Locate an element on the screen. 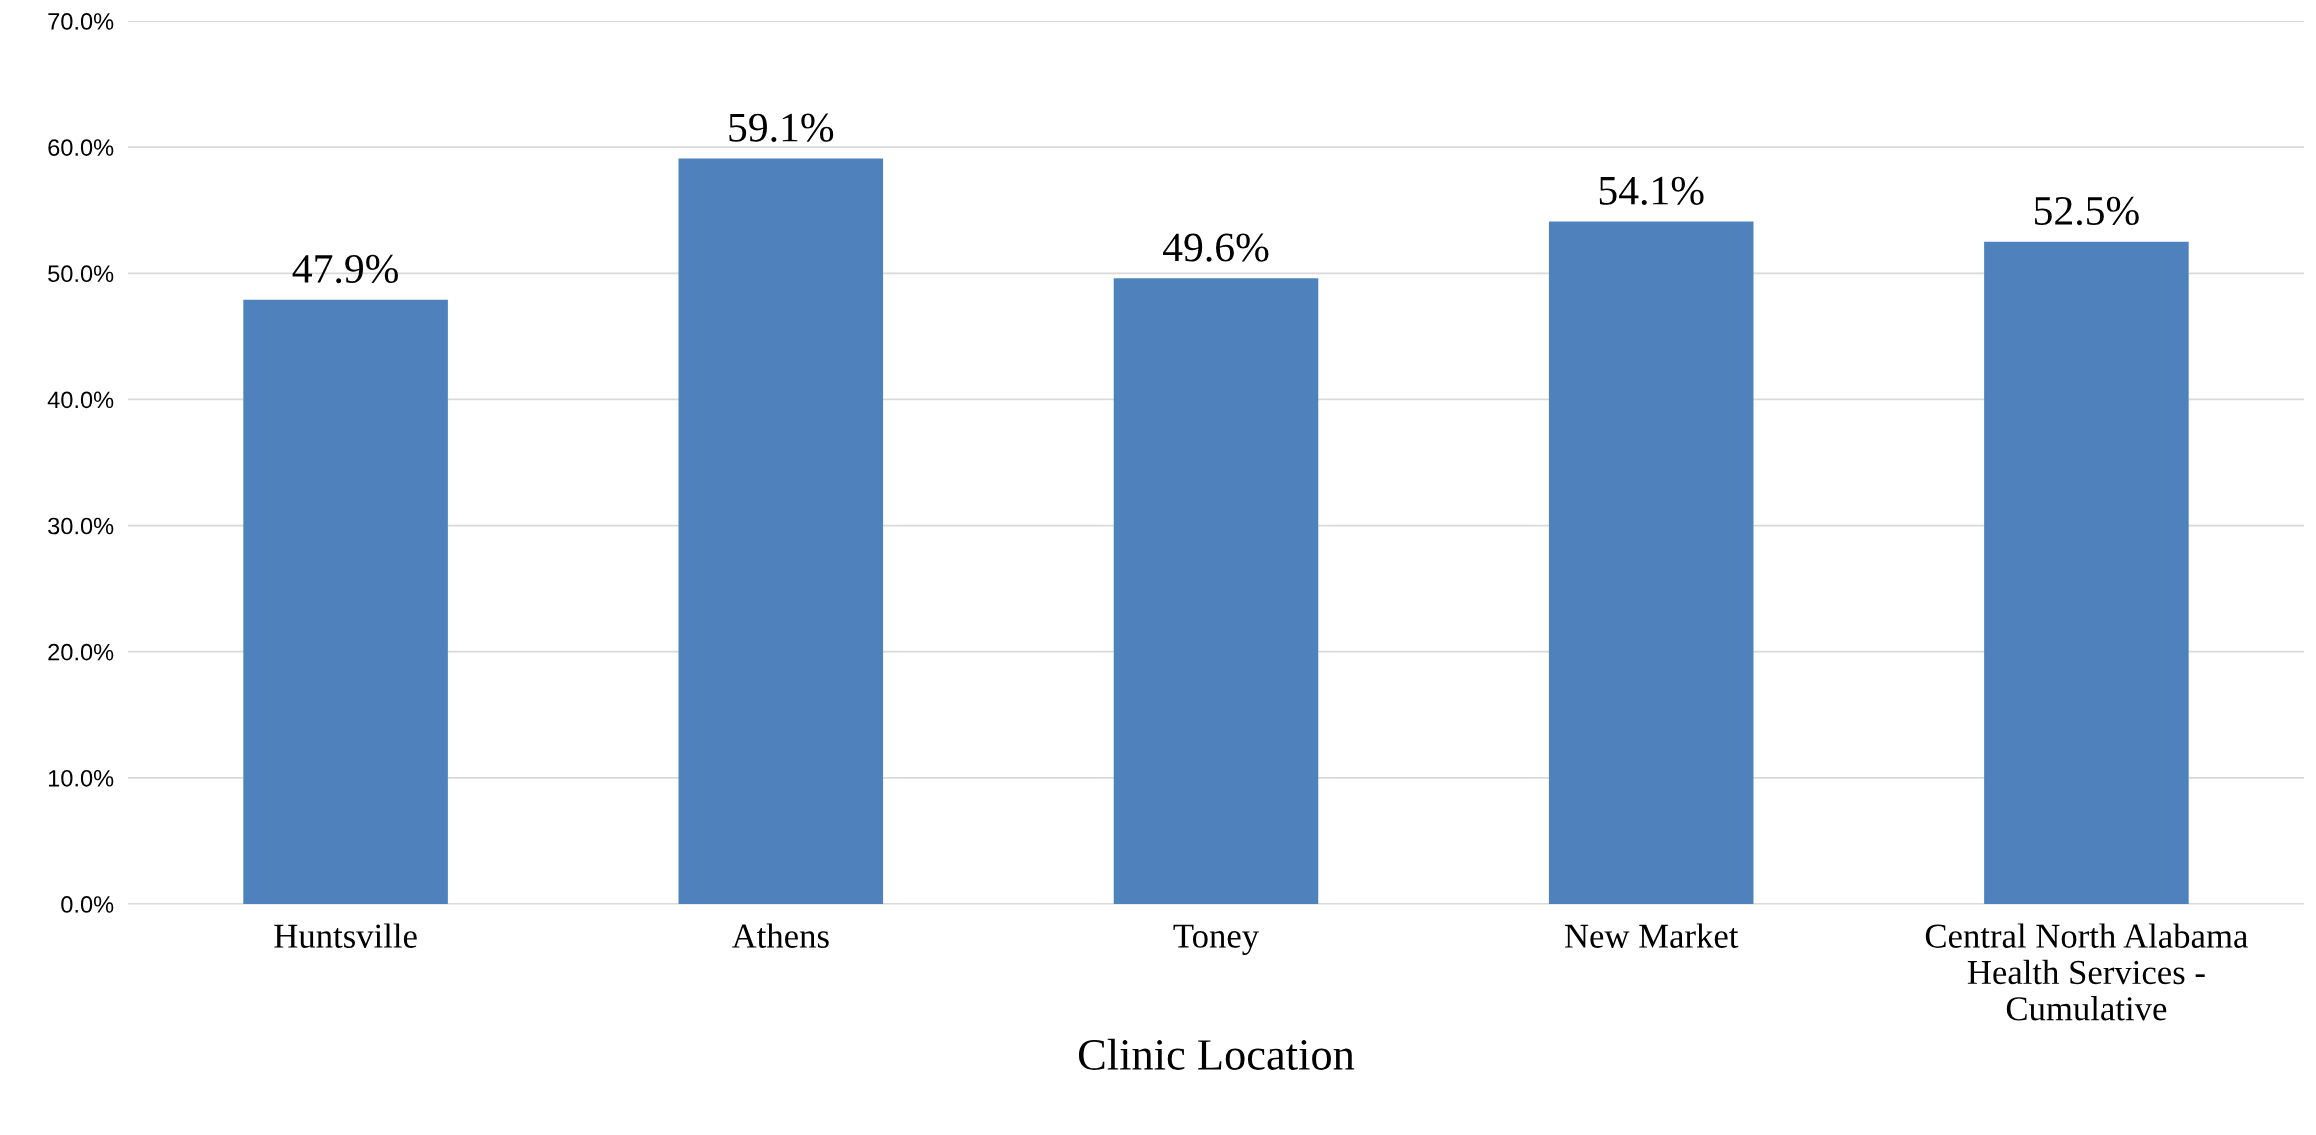  x-tick-label: Huntsville is located at coordinates (345, 935).